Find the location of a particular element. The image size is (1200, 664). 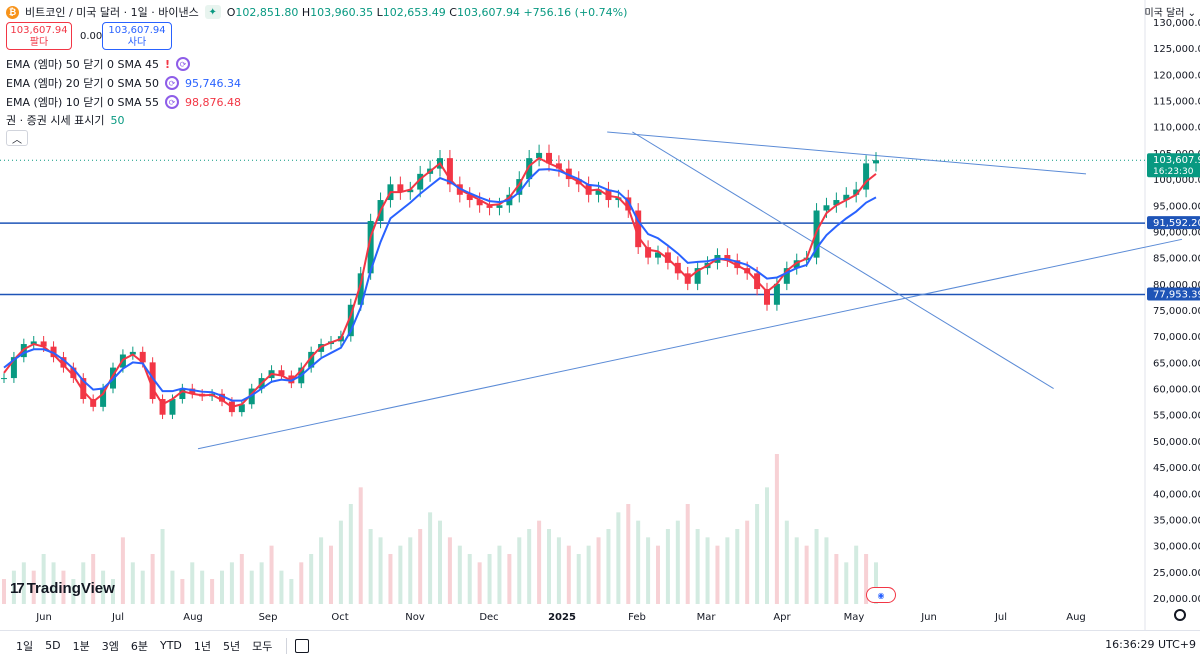

y-tick-label: 35,000.00 is located at coordinates (1176, 520).